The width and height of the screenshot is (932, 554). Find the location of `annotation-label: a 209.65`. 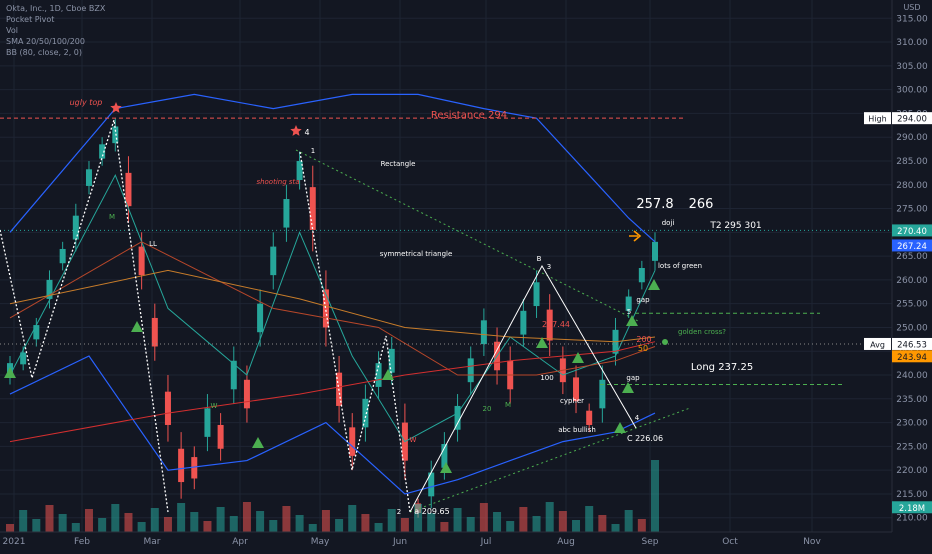

annotation-label: a 209.65 is located at coordinates (431, 511).